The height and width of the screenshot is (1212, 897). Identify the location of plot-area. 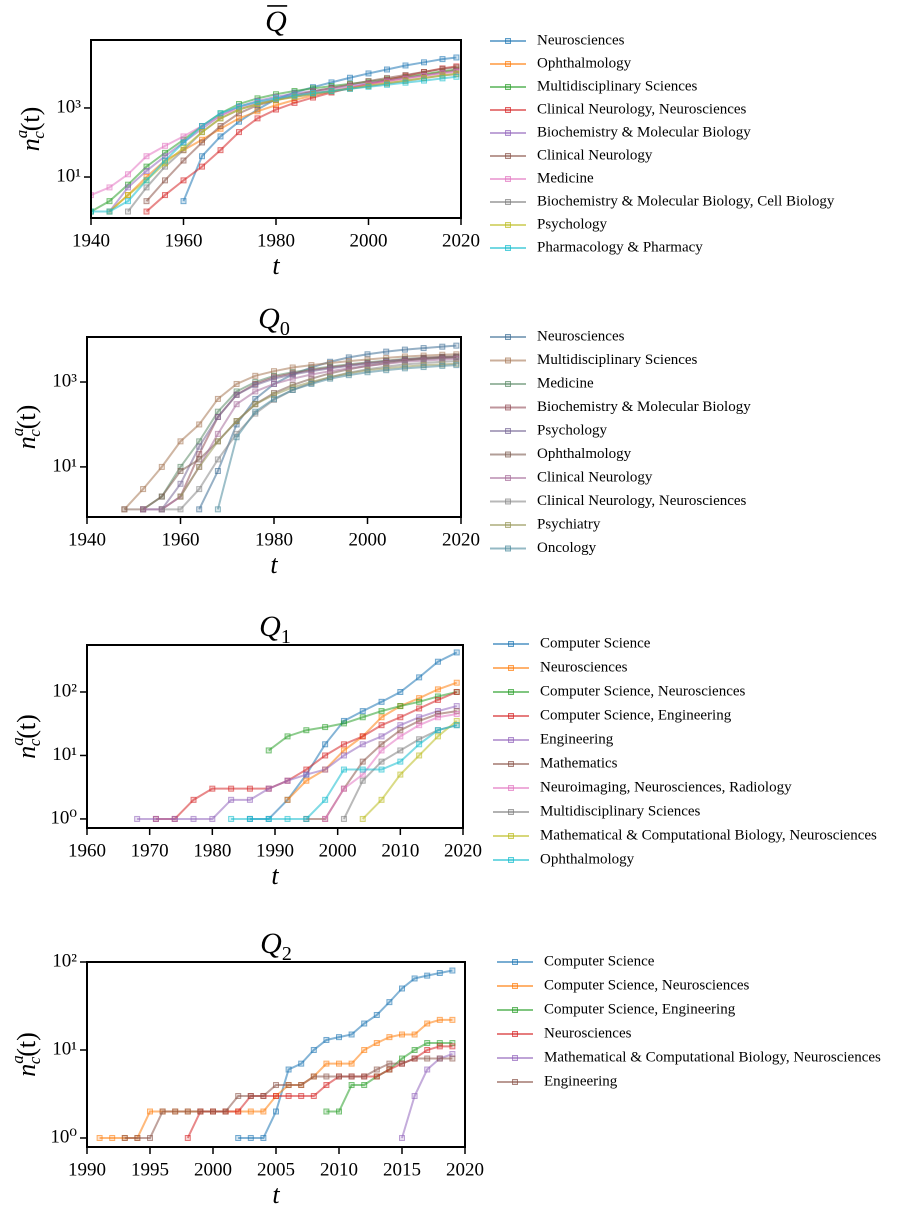
(275, 134).